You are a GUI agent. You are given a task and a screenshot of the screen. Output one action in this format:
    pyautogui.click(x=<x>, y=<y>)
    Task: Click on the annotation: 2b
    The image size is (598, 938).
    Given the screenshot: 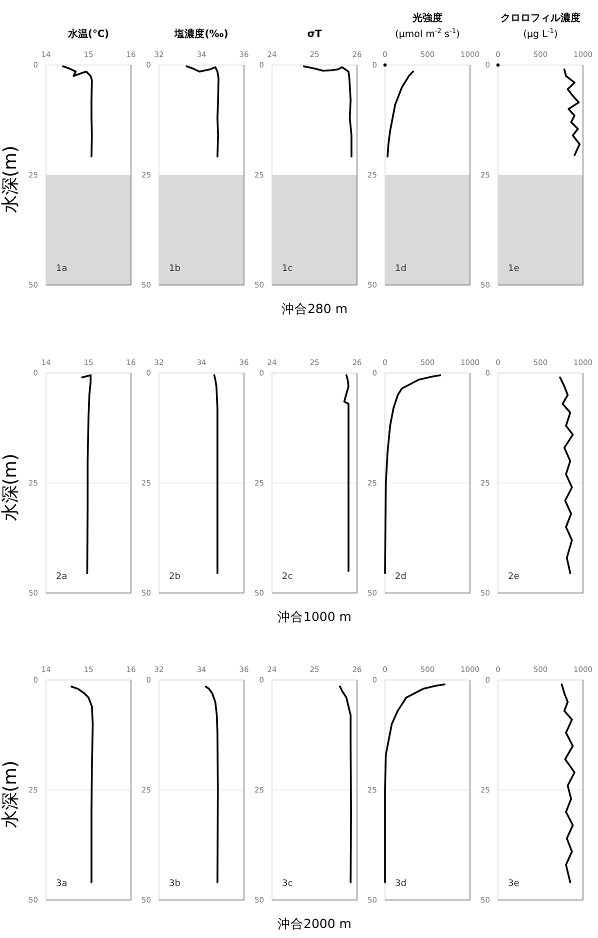 What is the action you would take?
    pyautogui.click(x=175, y=577)
    